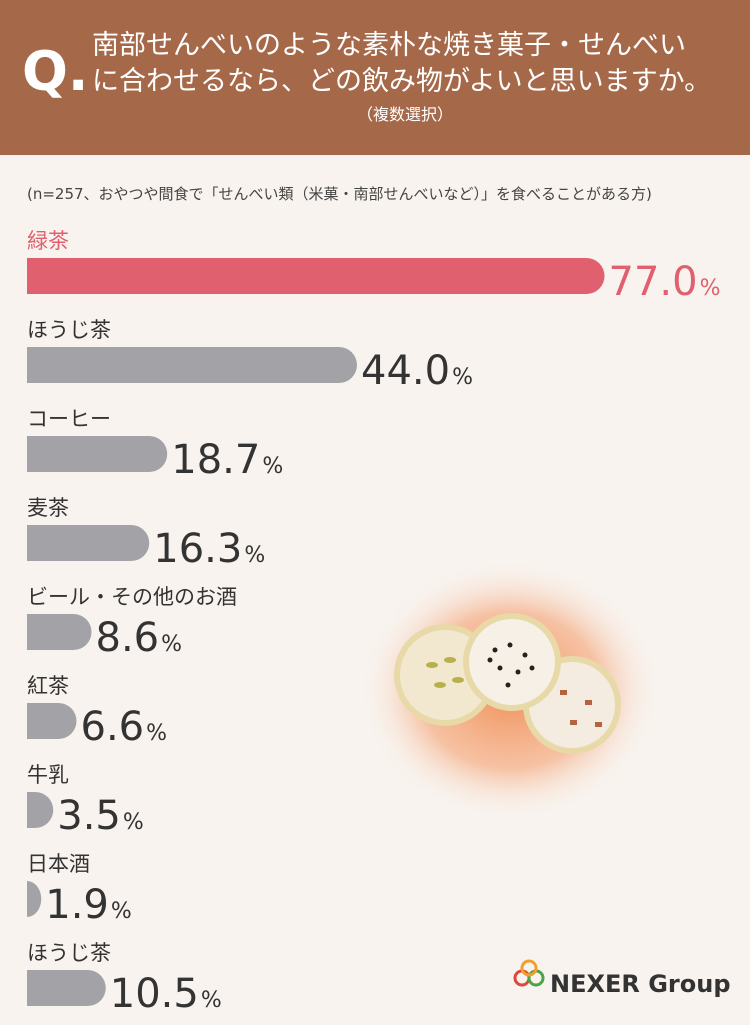 This screenshot has width=750, height=1025. What do you see at coordinates (55, 71) in the screenshot?
I see `question-mark: Q.` at bounding box center [55, 71].